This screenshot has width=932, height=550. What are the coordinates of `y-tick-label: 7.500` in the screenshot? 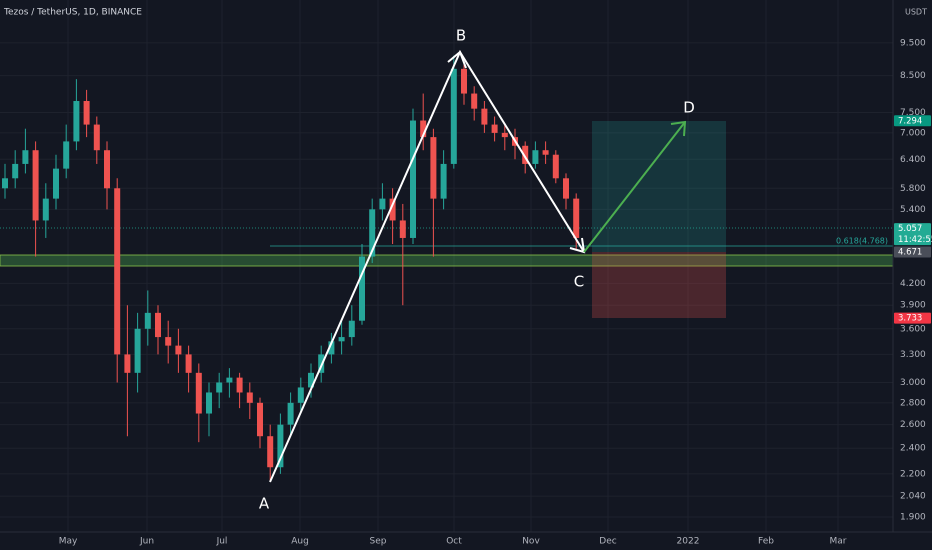 It's located at (913, 113).